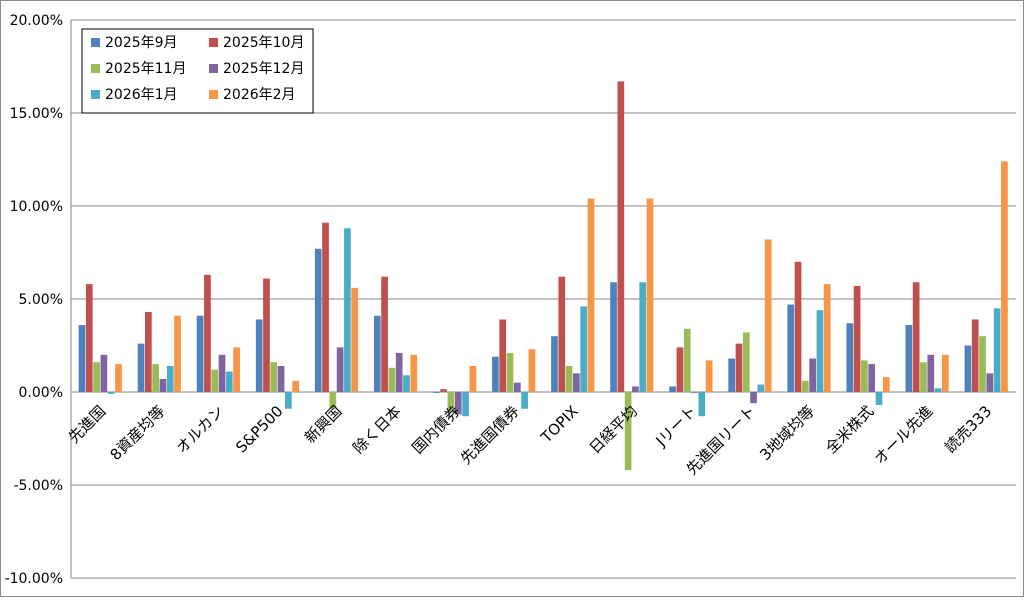 Image resolution: width=1024 pixels, height=600 pixels. Describe the element at coordinates (41, 300) in the screenshot. I see `y-tick-label: 5.00%` at that location.